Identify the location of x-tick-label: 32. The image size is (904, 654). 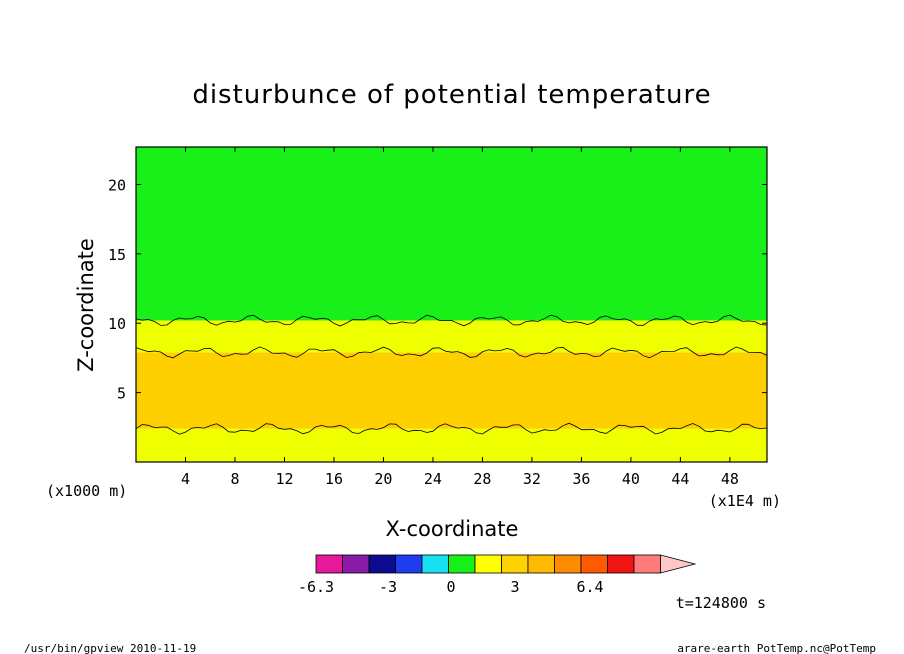
(532, 479).